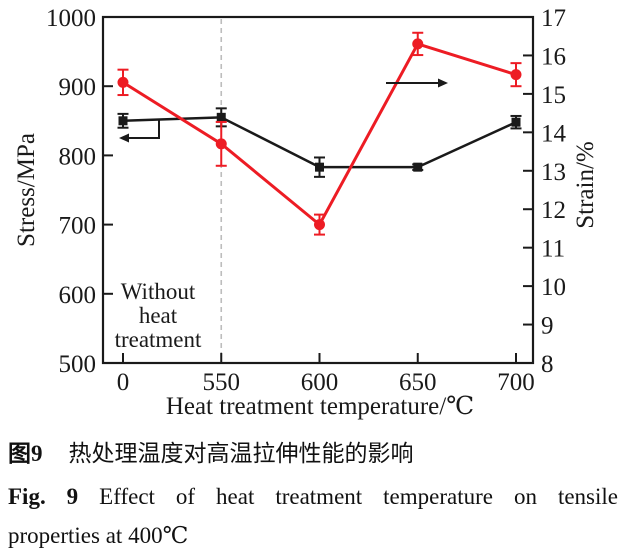 The width and height of the screenshot is (626, 554). Describe the element at coordinates (158, 315) in the screenshot. I see `no-heat-treatment-label-line2: heat` at that location.